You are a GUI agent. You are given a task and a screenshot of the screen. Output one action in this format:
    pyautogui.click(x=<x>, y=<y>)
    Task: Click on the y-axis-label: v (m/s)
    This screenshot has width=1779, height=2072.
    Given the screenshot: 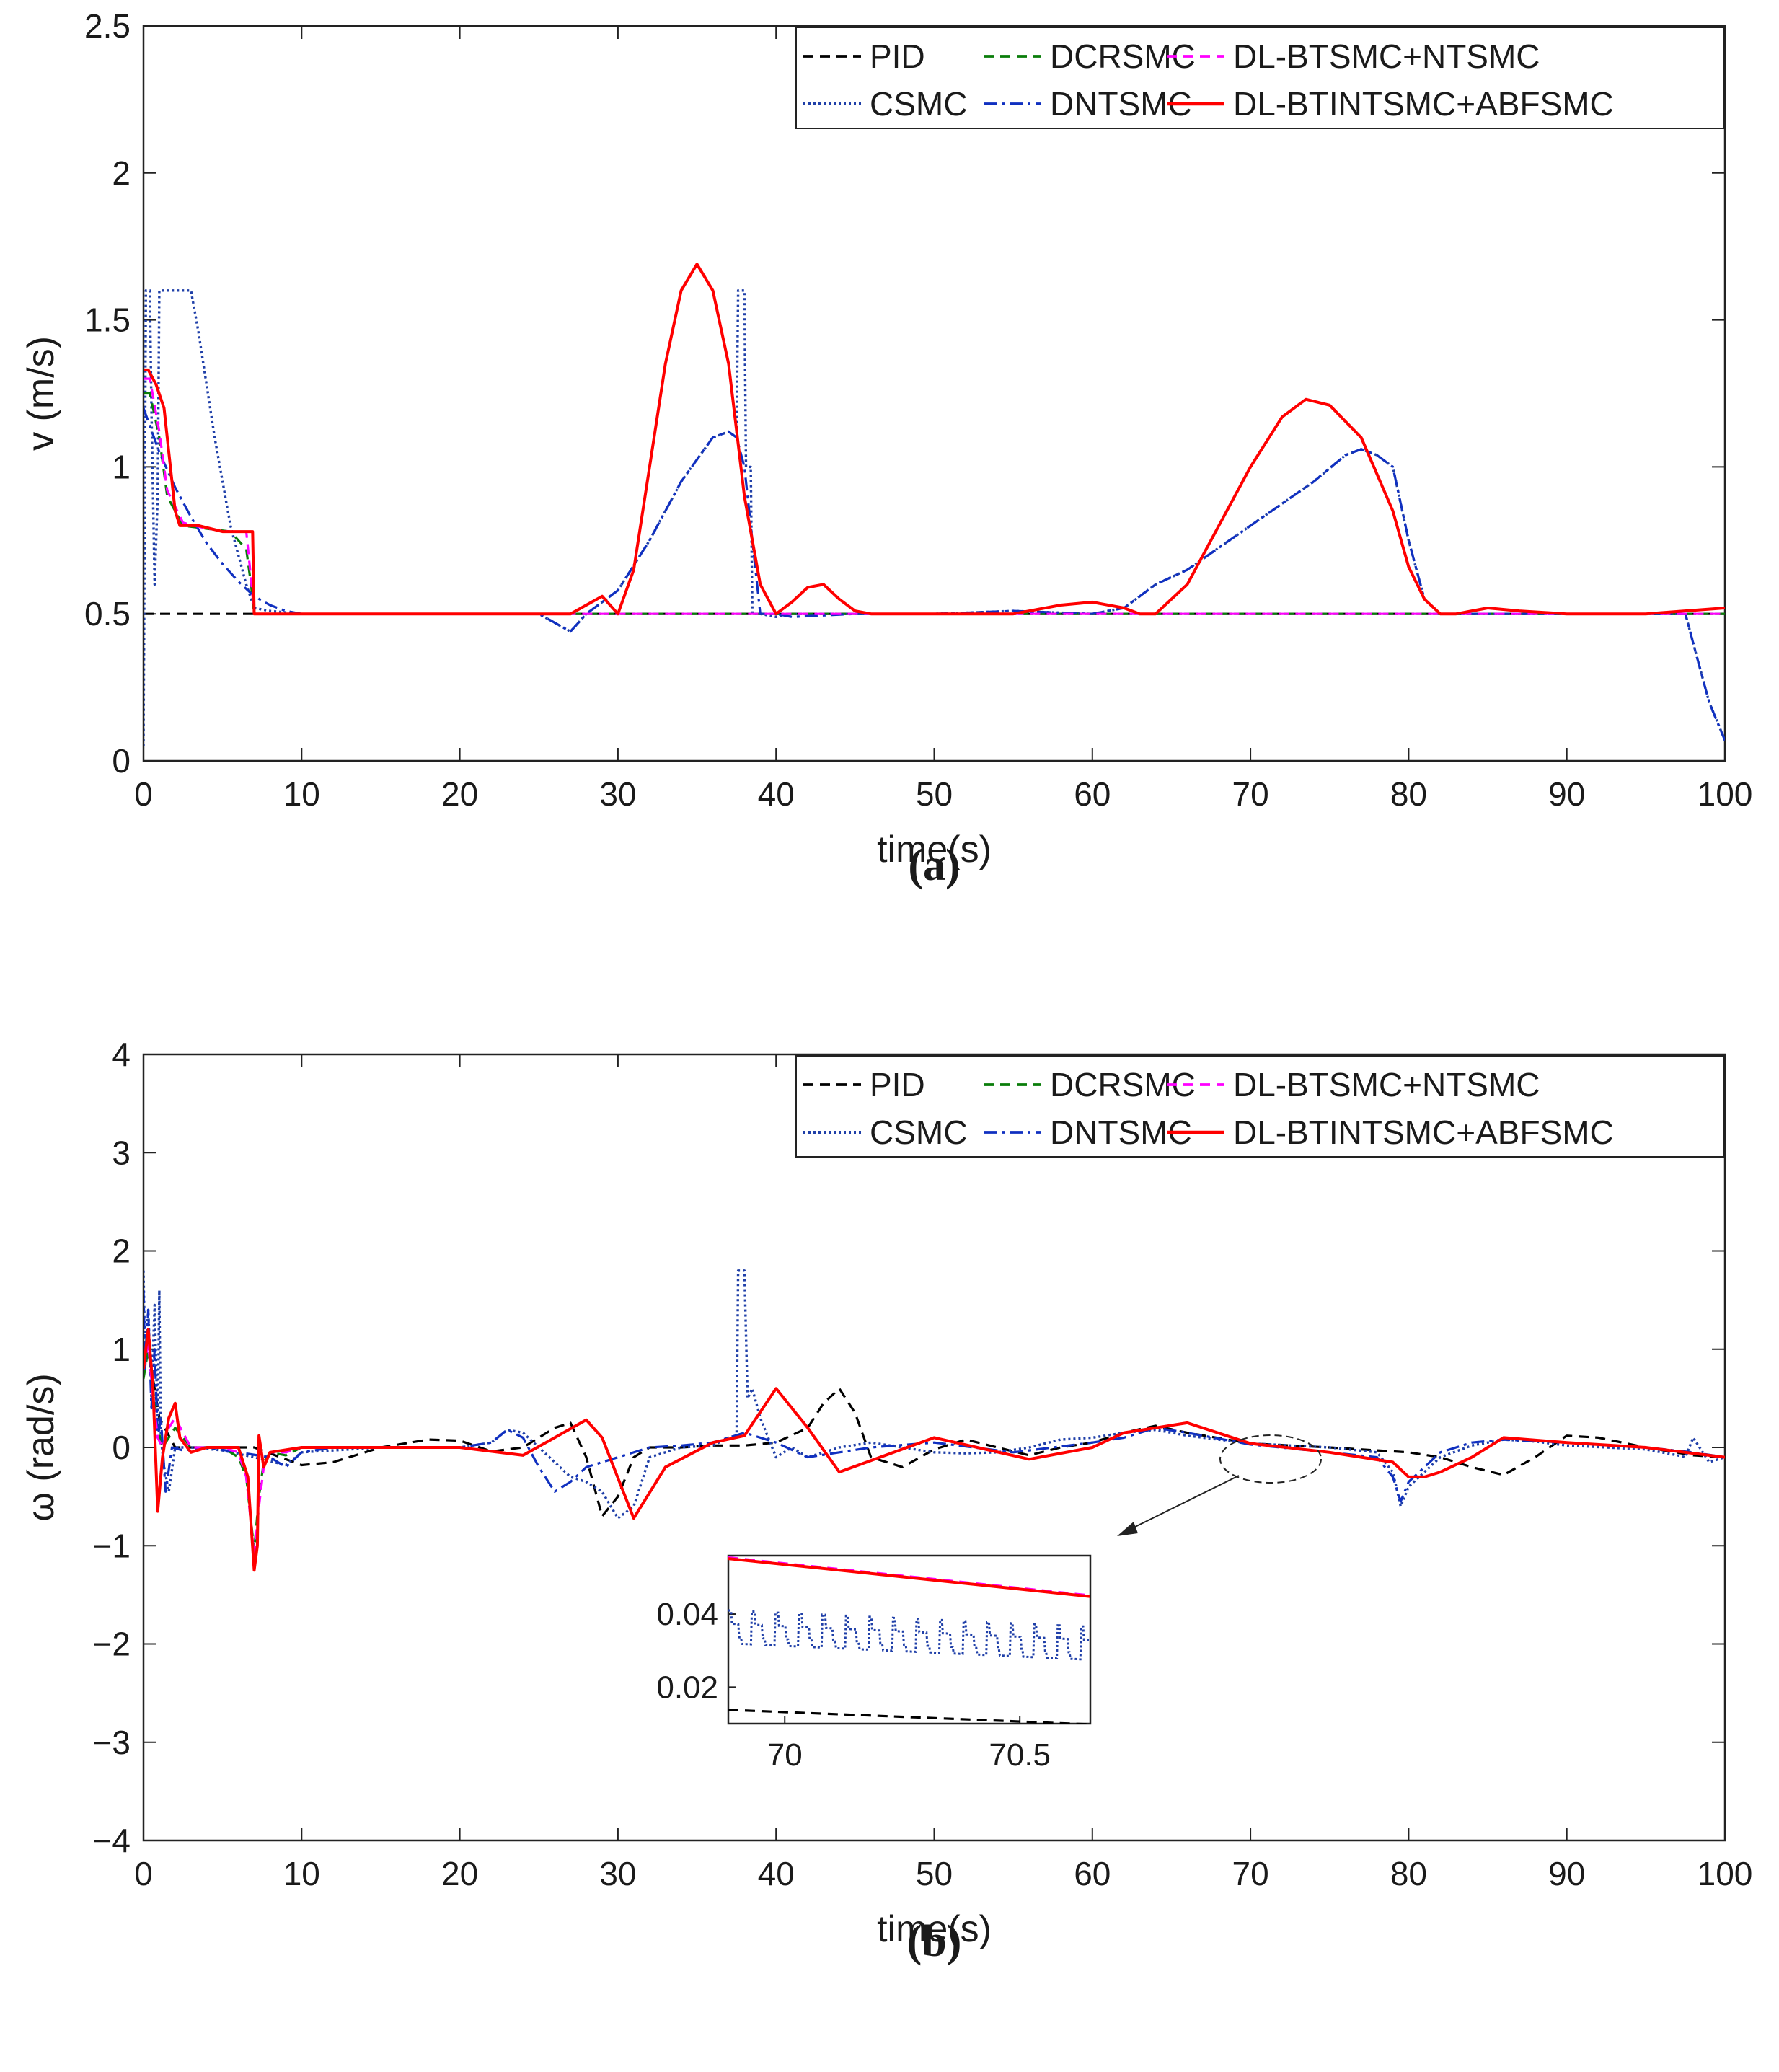 What is the action you would take?
    pyautogui.click(x=41, y=393)
    